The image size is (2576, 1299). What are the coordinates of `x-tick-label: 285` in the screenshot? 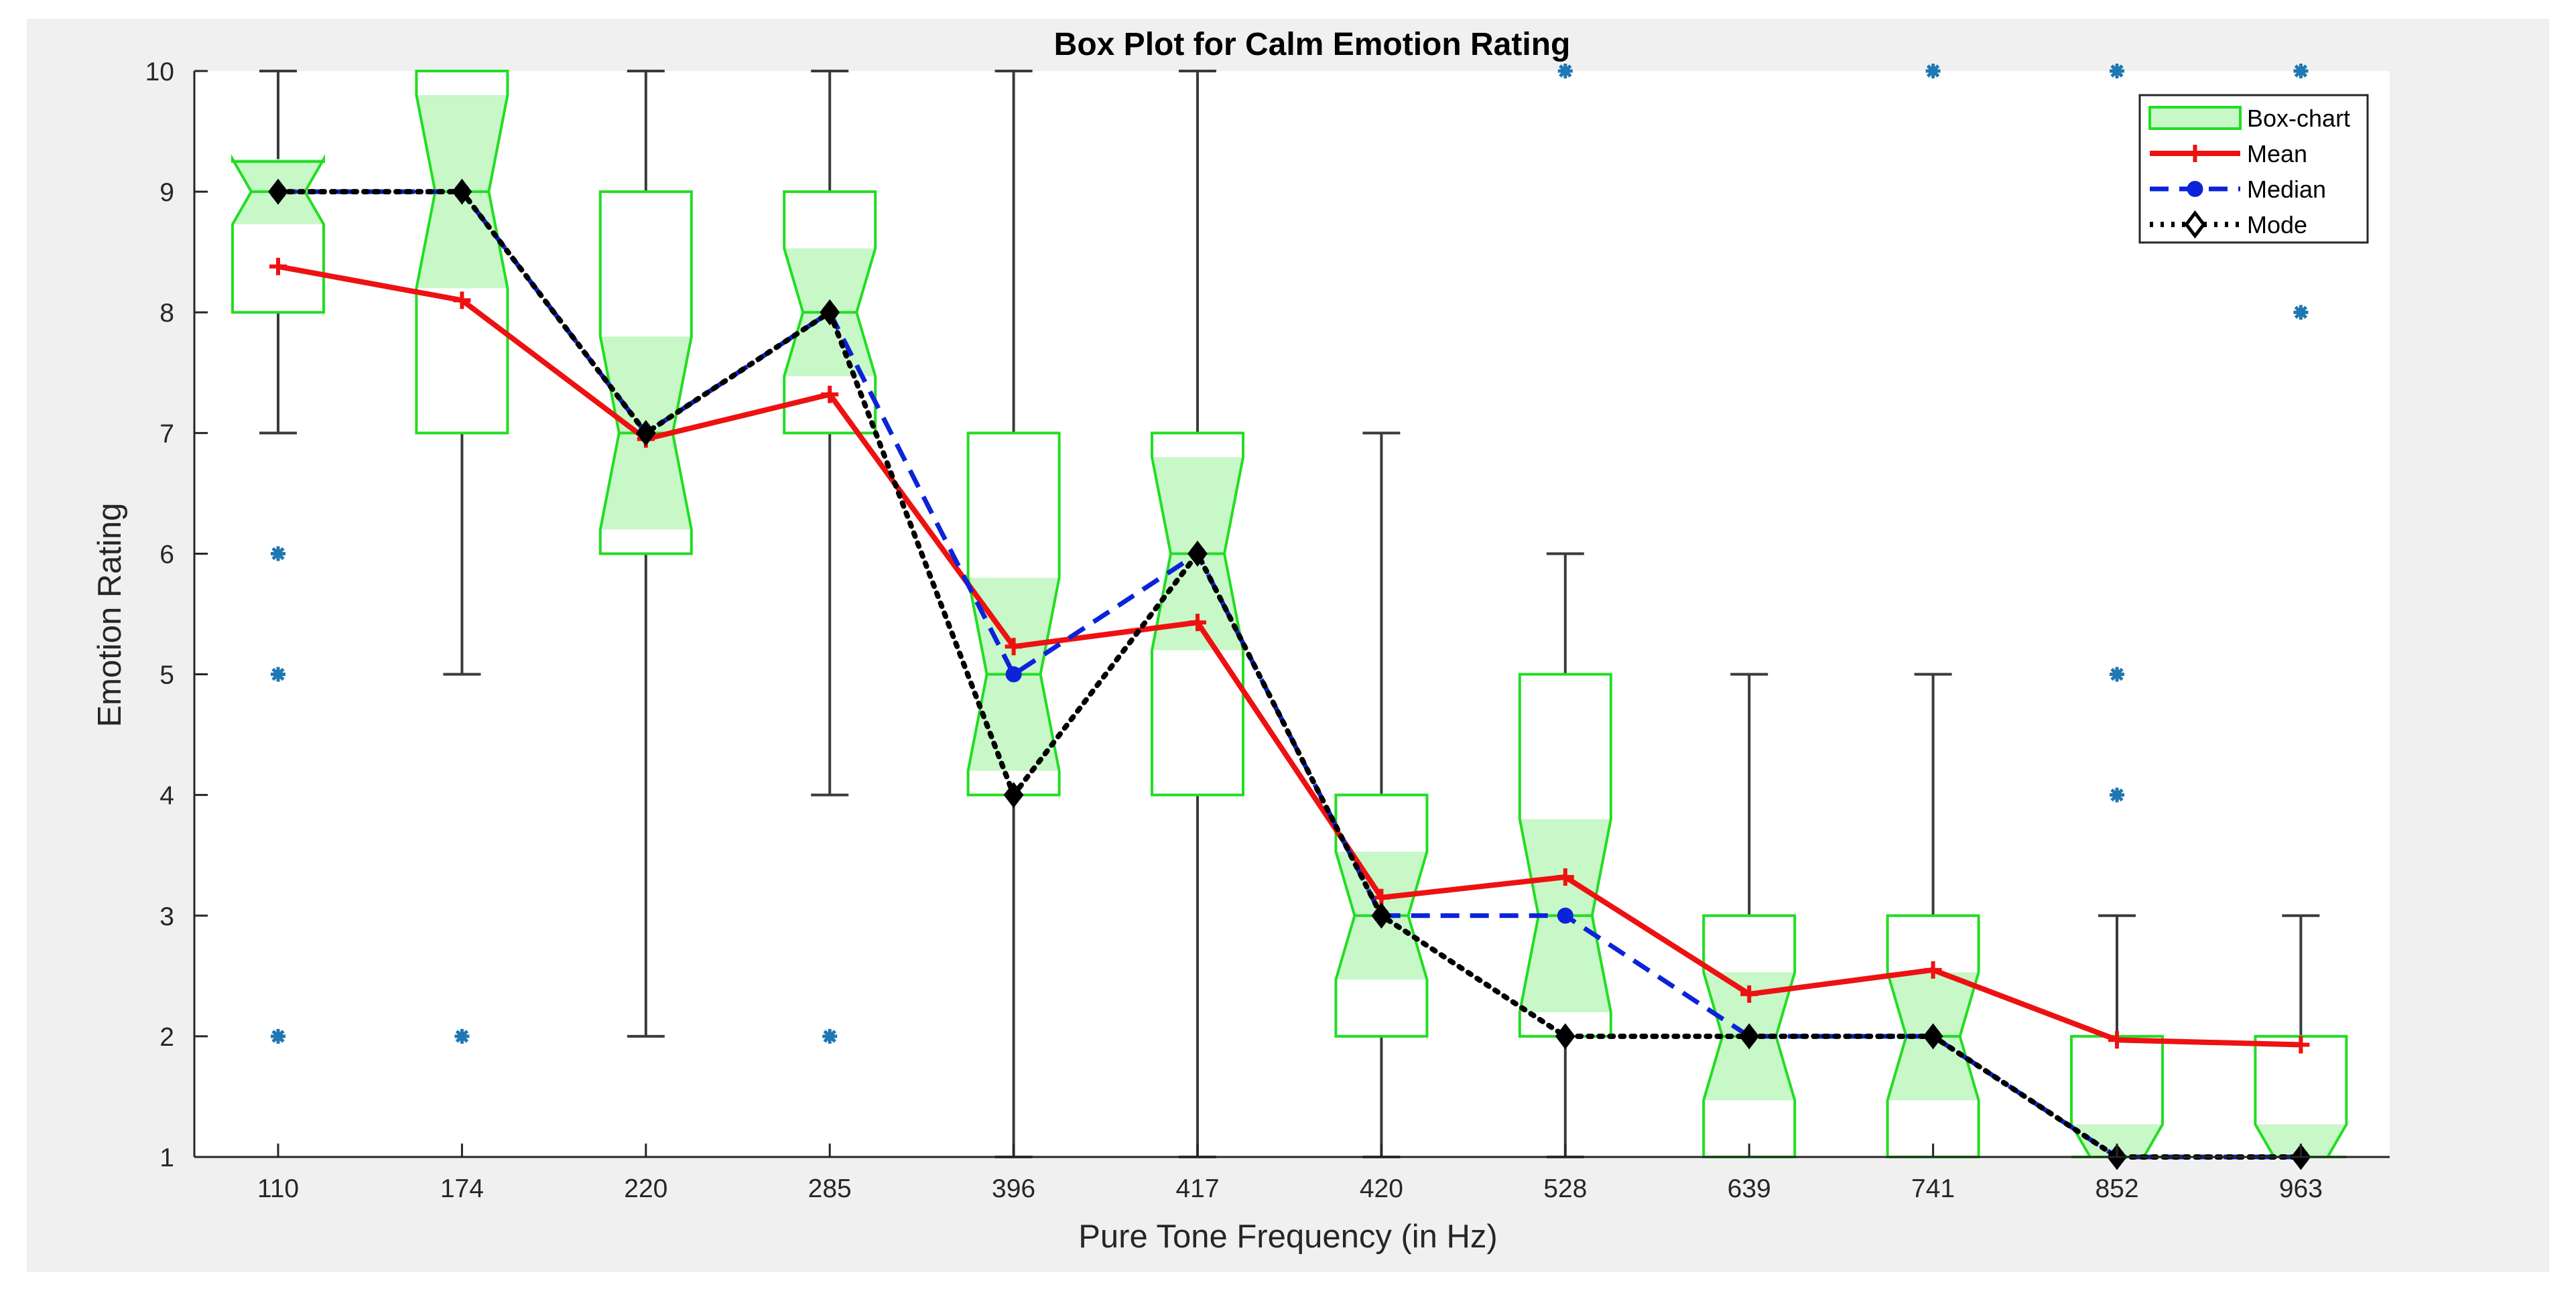 It's located at (830, 1188).